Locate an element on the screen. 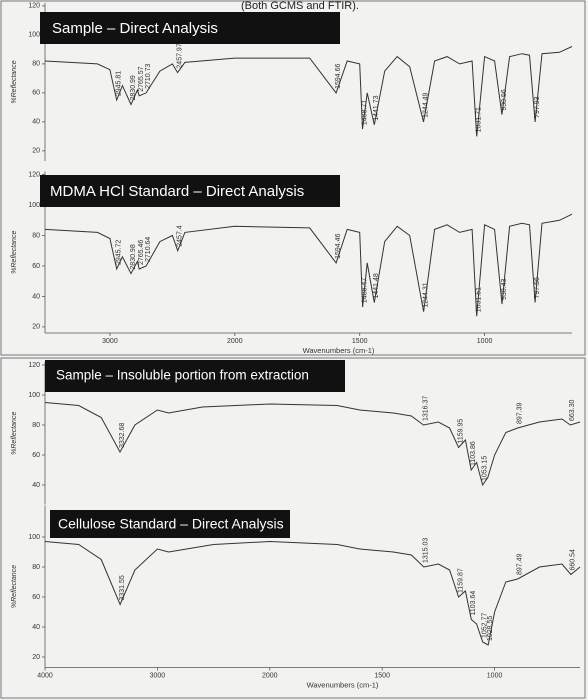 This screenshot has width=588, height=700. peak-label: 2457.4 is located at coordinates (180, 236).